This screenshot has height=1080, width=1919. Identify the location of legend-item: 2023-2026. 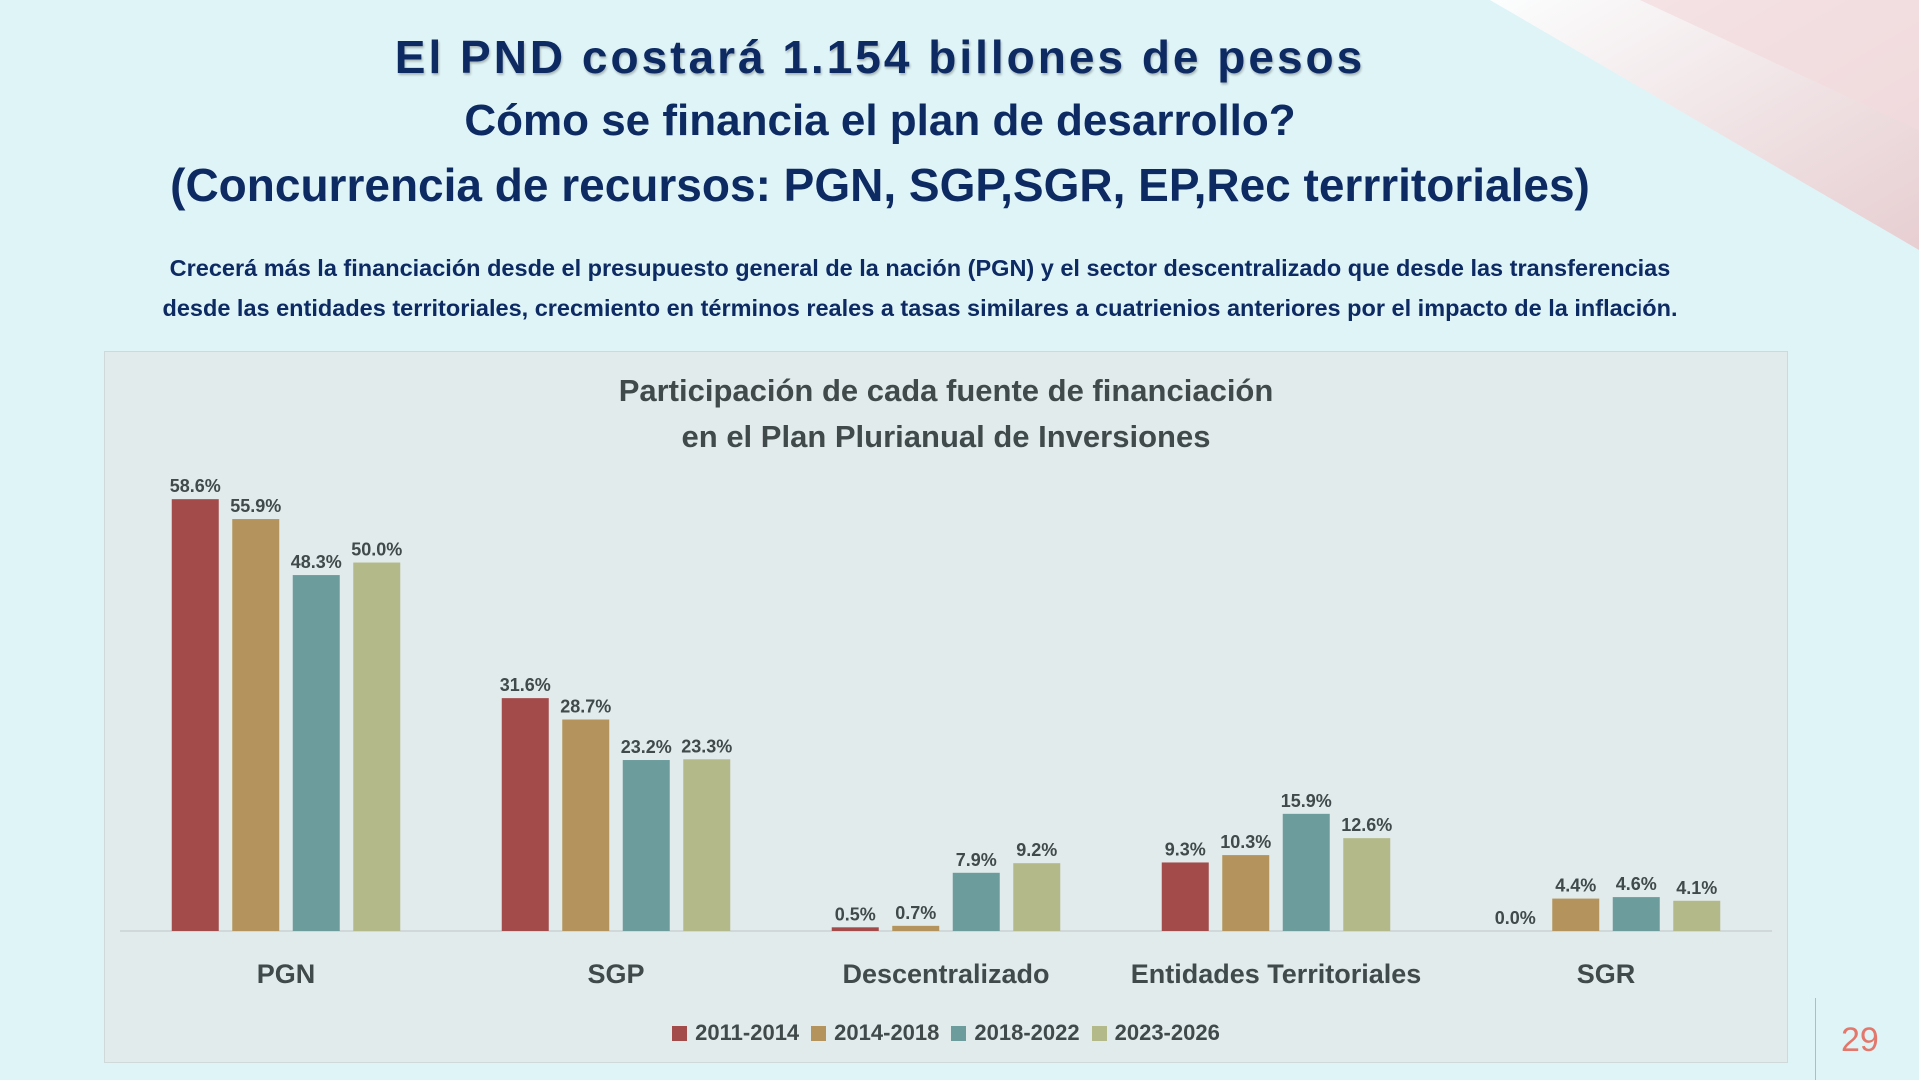
(1155, 1033).